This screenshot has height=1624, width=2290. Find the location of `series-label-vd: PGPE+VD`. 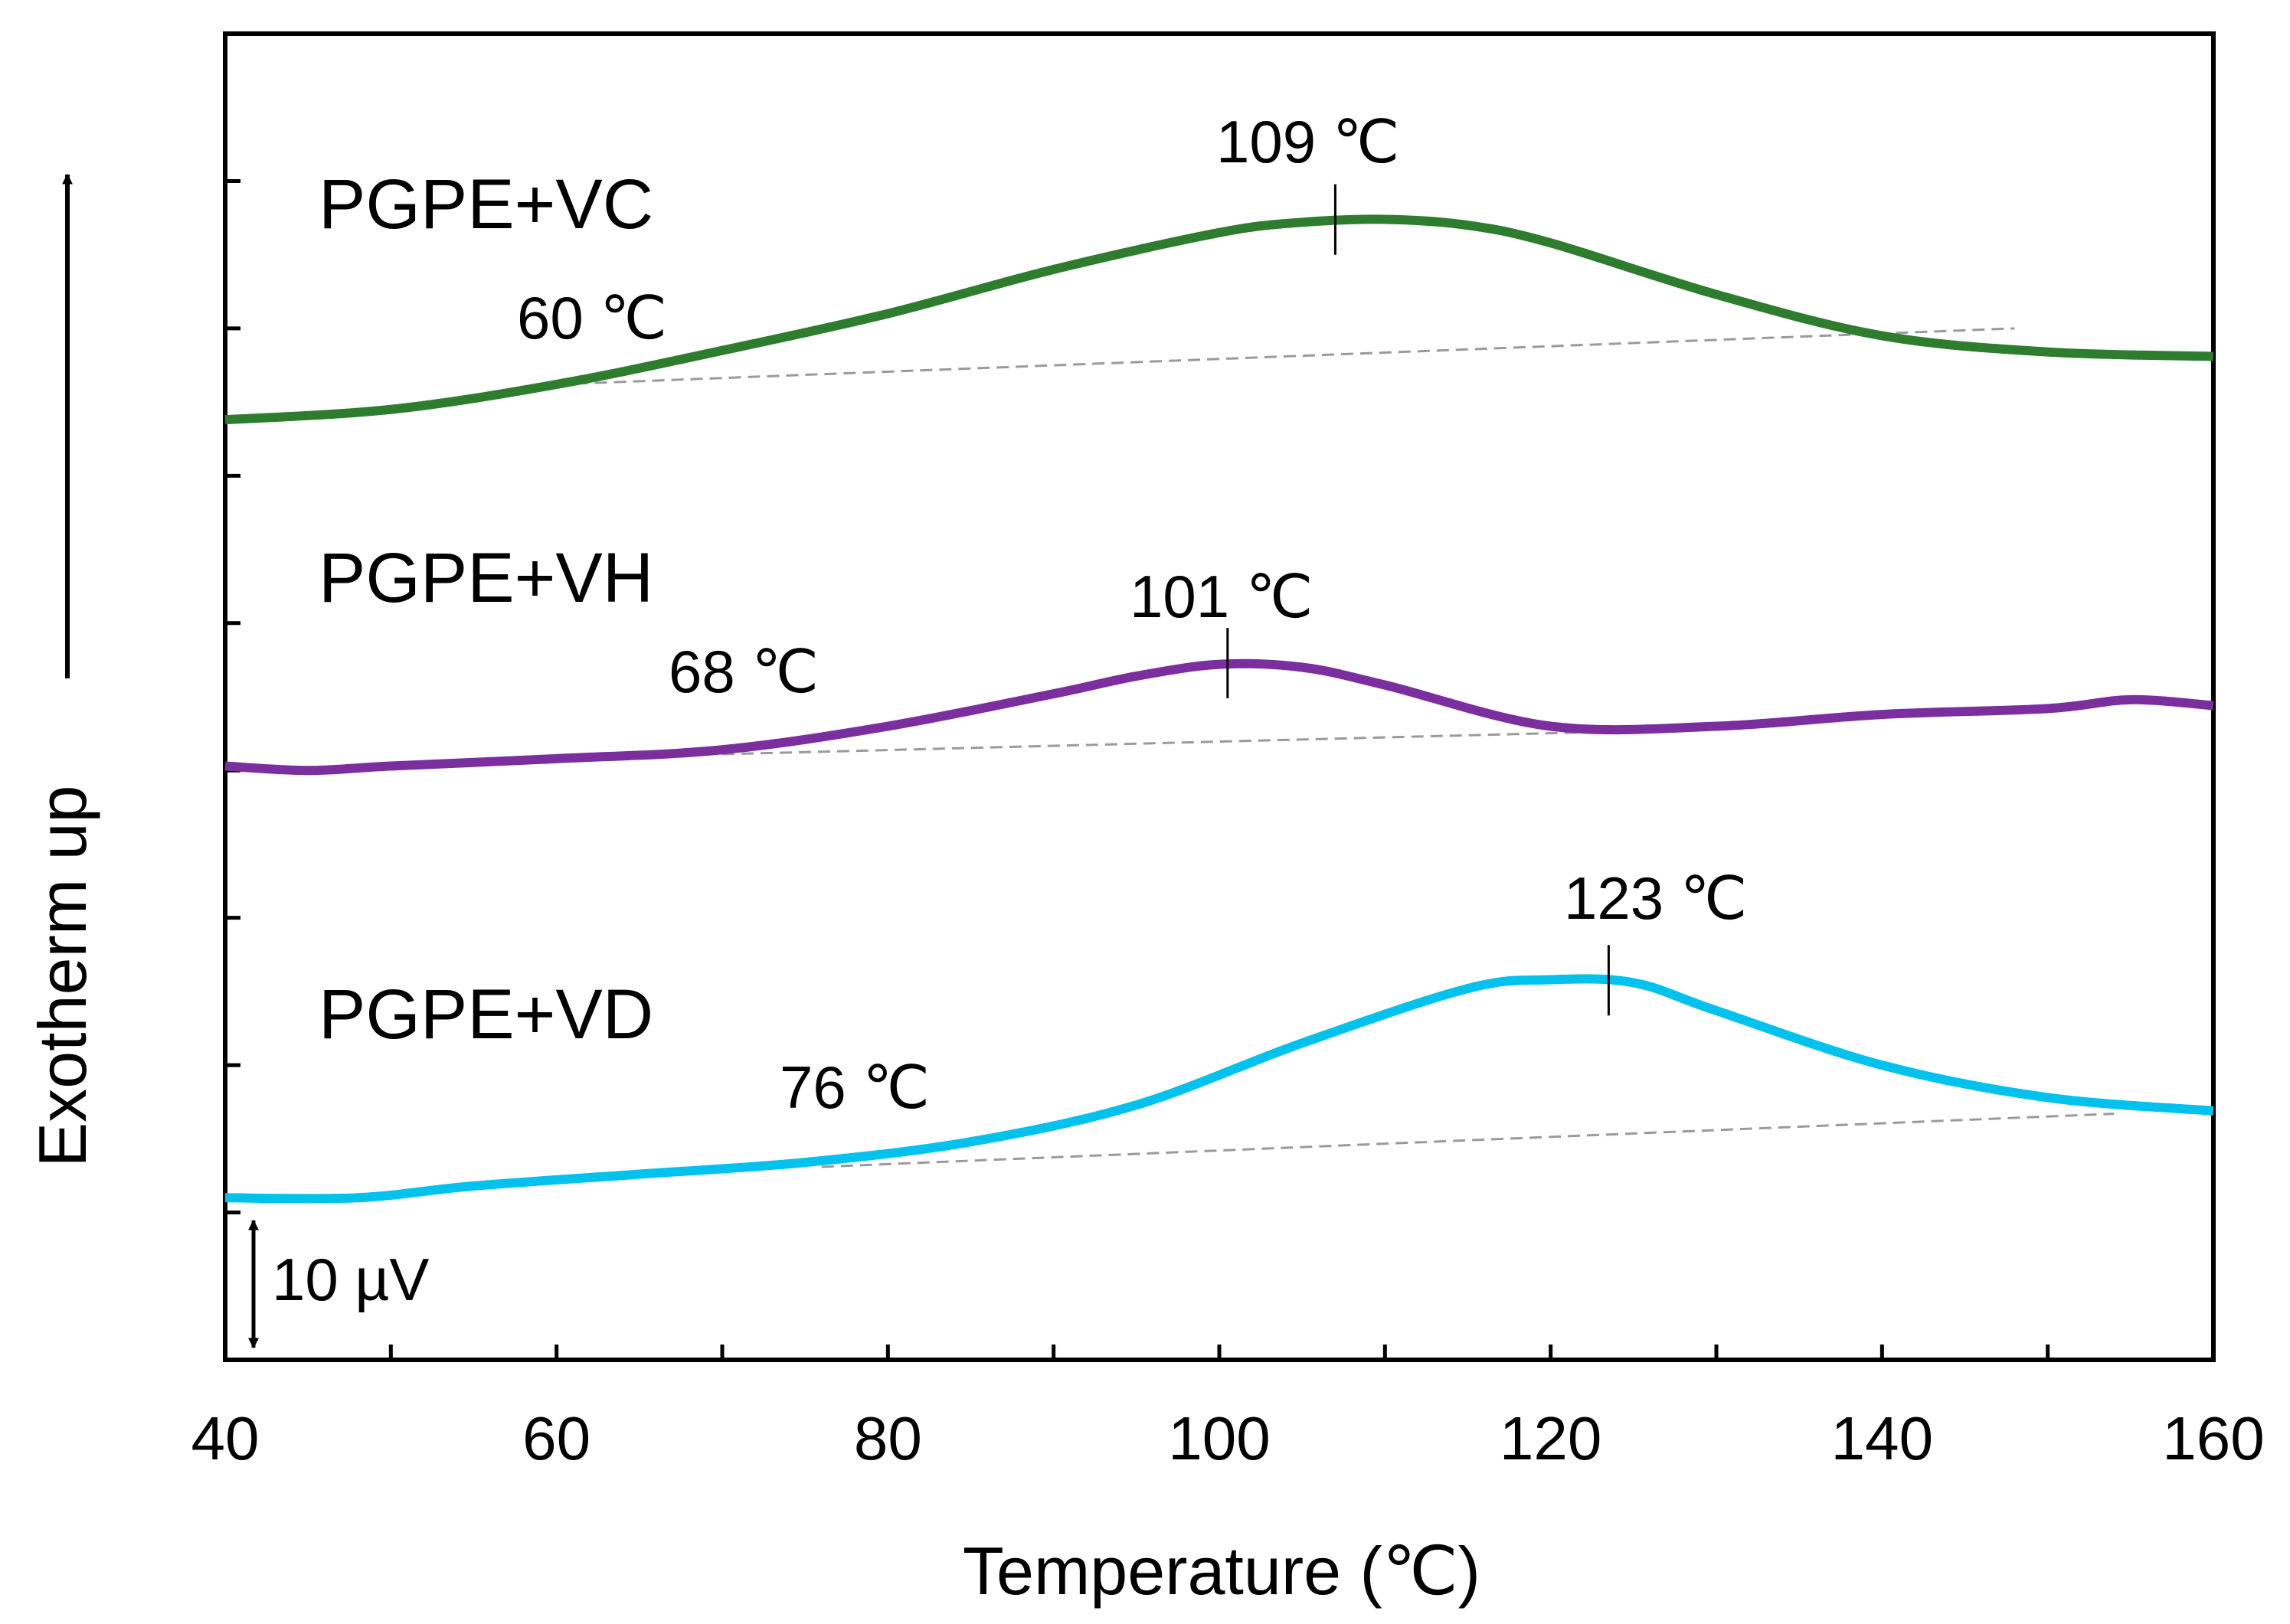

series-label-vd: PGPE+VD is located at coordinates (486, 1015).